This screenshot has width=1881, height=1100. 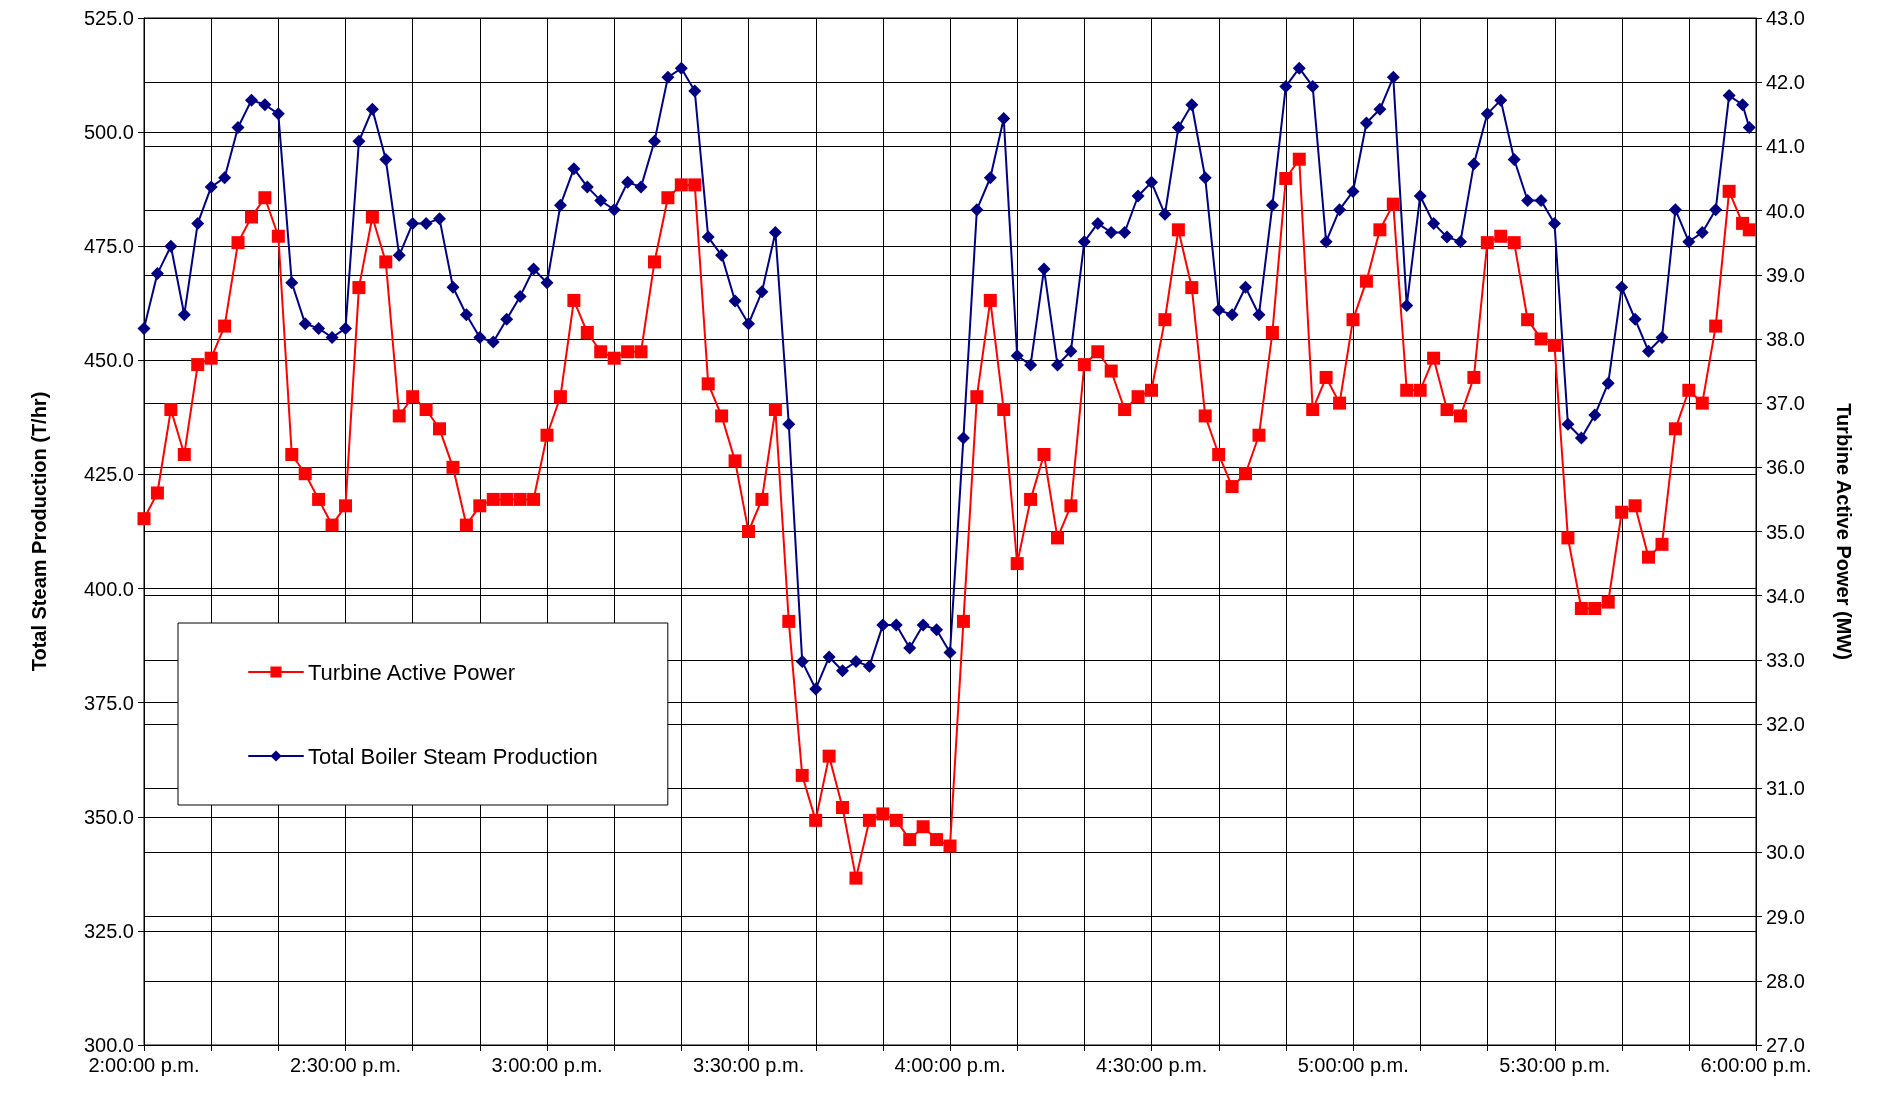 What do you see at coordinates (1785, 210) in the screenshot?
I see `y2-tick-label: 40.0` at bounding box center [1785, 210].